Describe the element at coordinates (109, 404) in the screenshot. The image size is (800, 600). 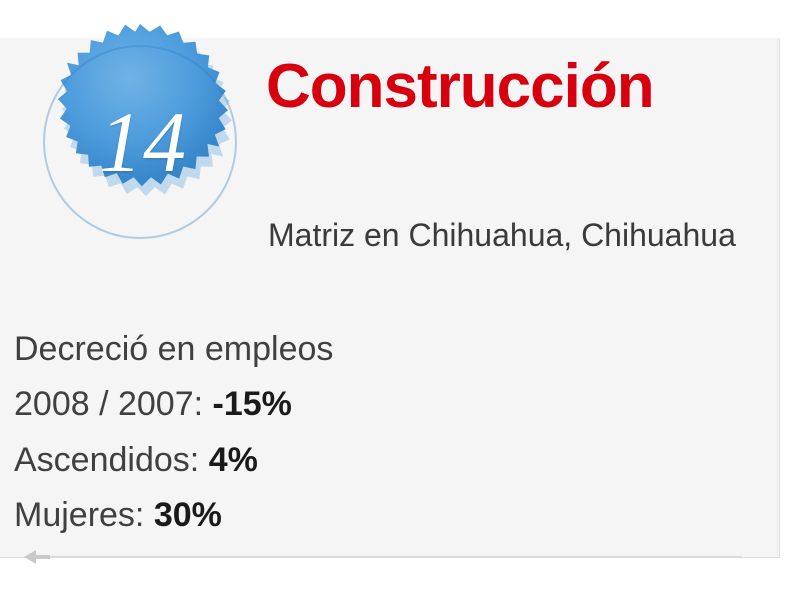
I see `stat-label: 2008 / 2007:` at that location.